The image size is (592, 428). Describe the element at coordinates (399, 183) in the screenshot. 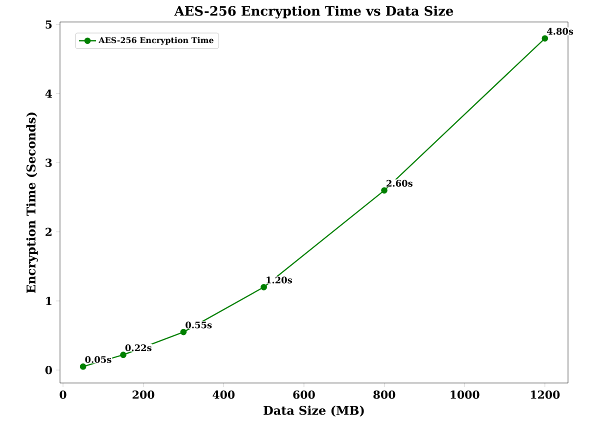

I see `data-label: 2.60s` at that location.